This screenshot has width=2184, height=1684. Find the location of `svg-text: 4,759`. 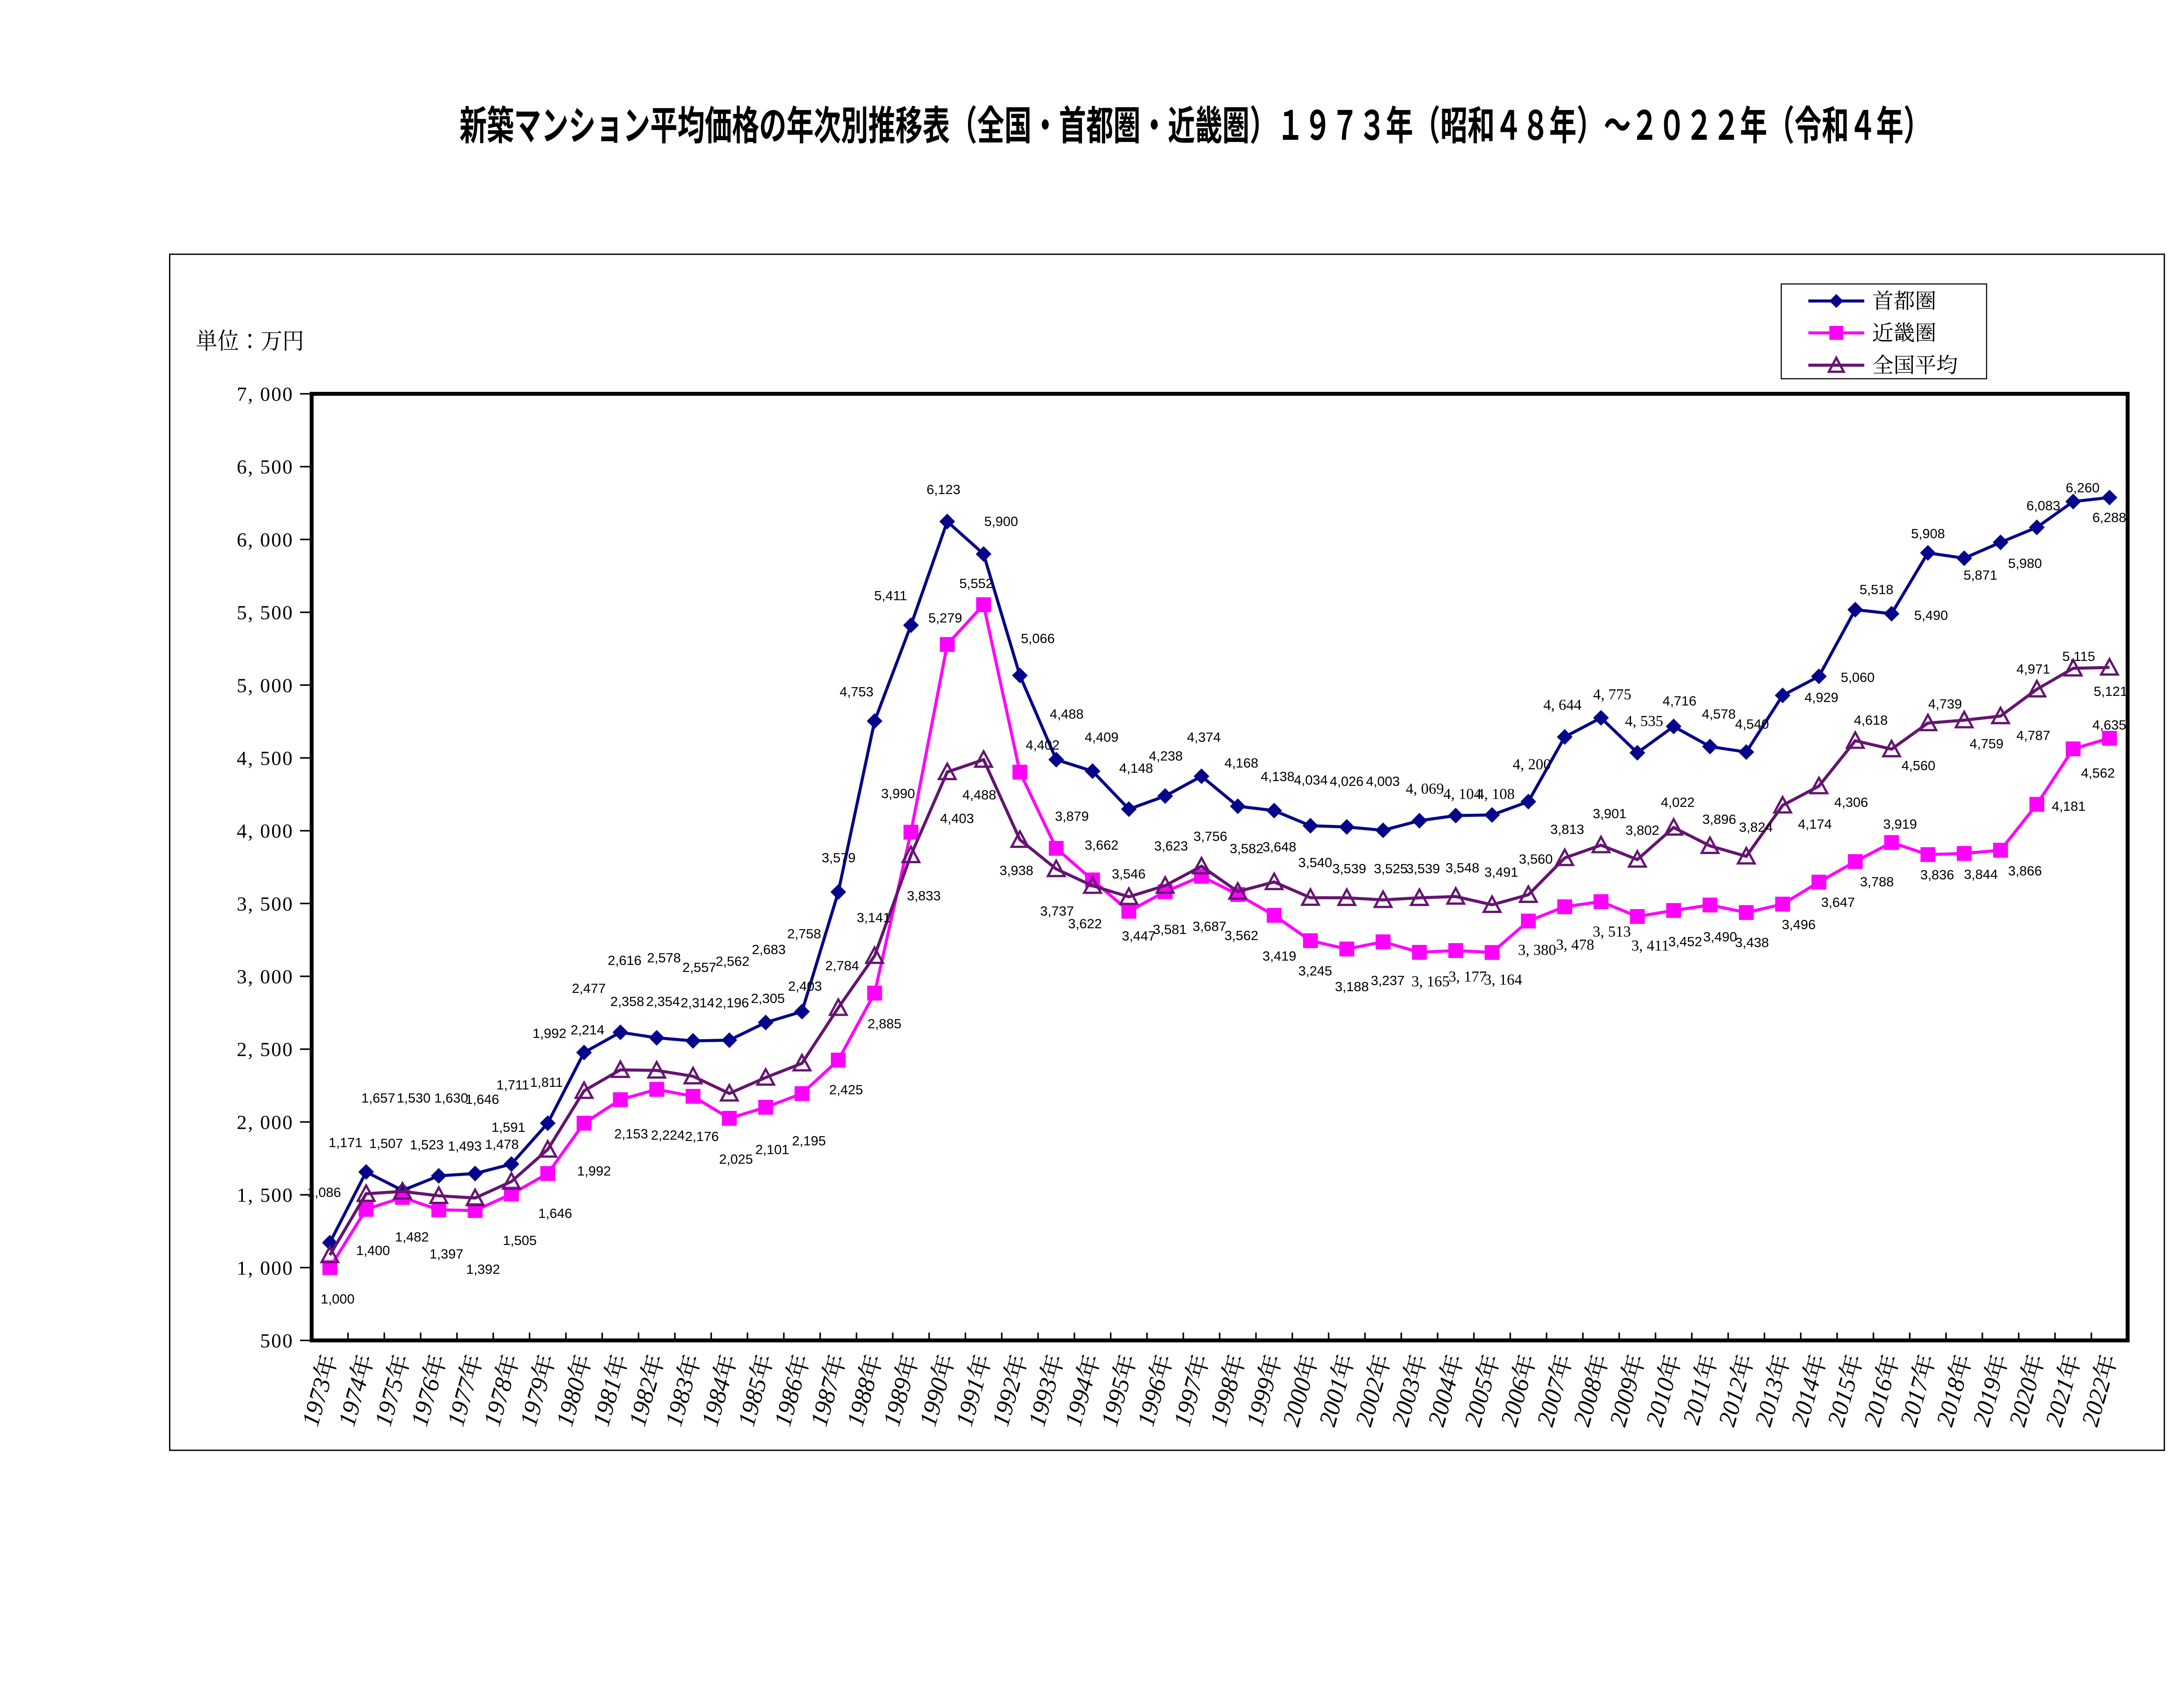

svg-text: 4,759 is located at coordinates (1987, 743).